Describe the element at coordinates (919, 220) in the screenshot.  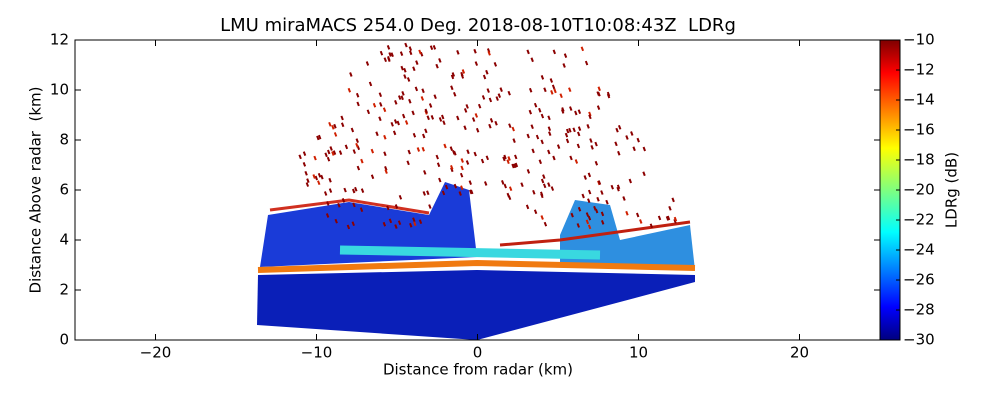
I see `colorbar-tick-label: −22` at that location.